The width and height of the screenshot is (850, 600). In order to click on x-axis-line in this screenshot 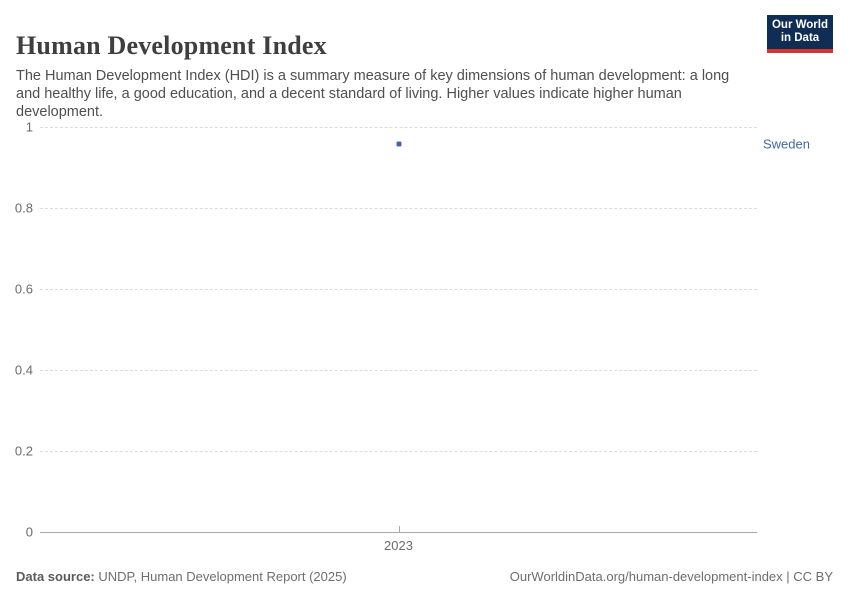, I will do `click(398, 532)`.